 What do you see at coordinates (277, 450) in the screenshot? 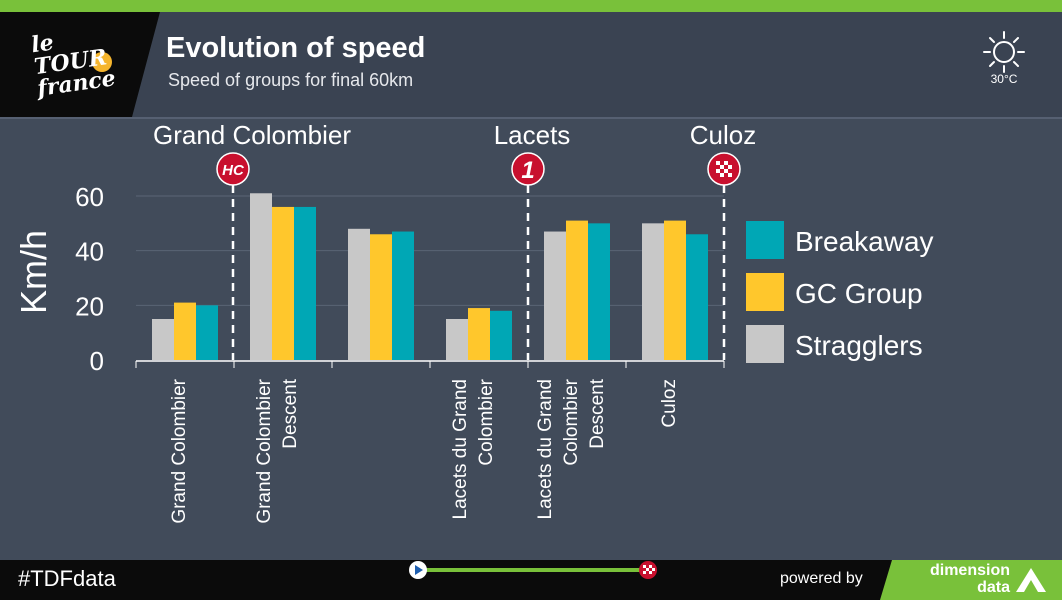
I see `x-tick-label: Grand Colombier Descent` at bounding box center [277, 450].